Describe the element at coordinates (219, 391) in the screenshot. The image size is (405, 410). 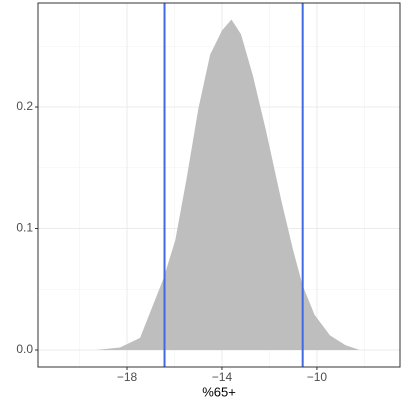
I see `x-axis-title: %65+` at that location.